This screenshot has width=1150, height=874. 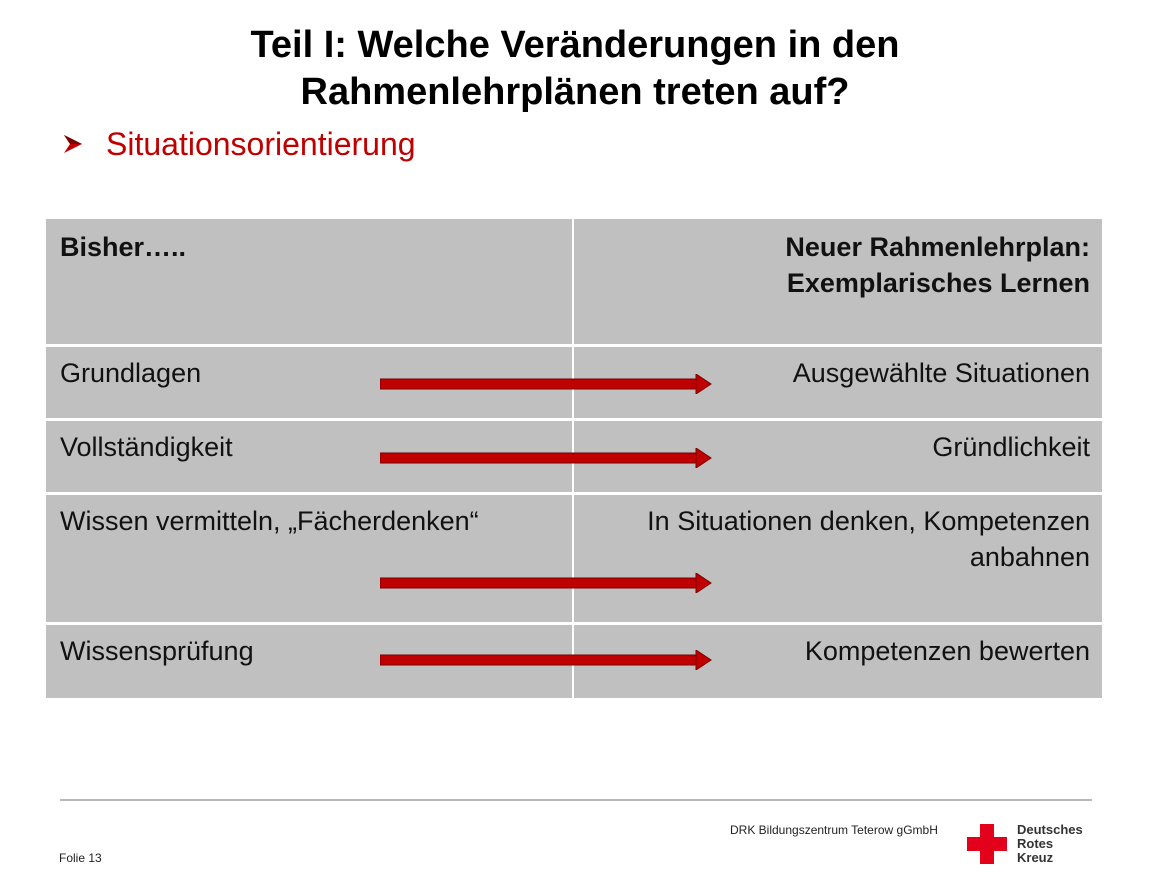 What do you see at coordinates (938, 283) in the screenshot?
I see `header-right-line-2: Exemplarisches Lernen` at bounding box center [938, 283].